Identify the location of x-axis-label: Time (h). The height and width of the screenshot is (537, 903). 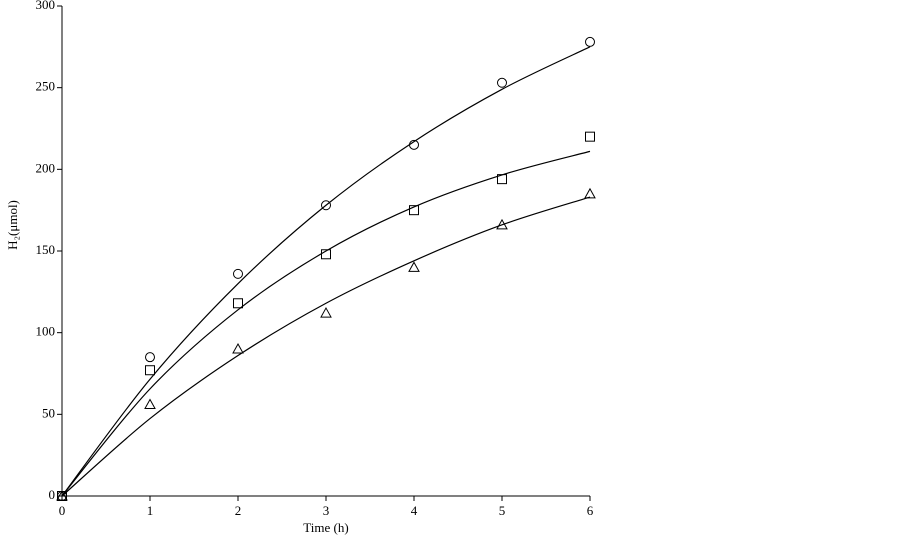
(325, 527).